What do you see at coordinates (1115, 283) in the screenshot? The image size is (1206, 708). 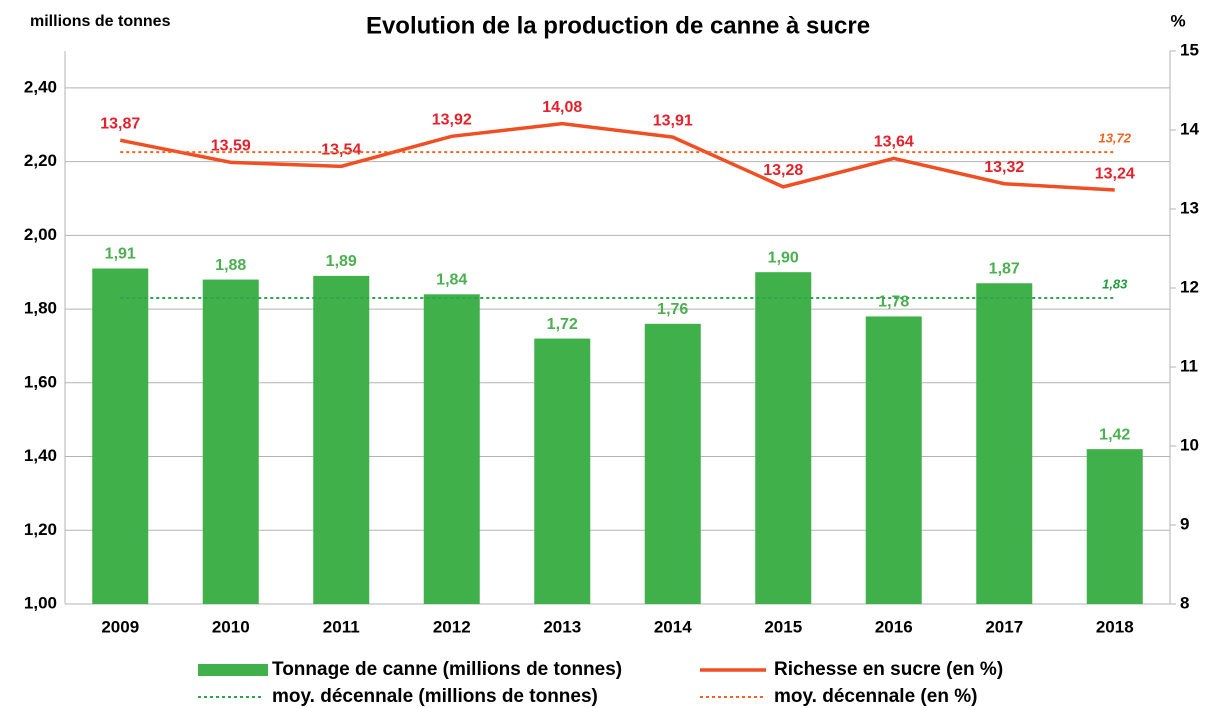 I see `average-label: 1,83` at bounding box center [1115, 283].